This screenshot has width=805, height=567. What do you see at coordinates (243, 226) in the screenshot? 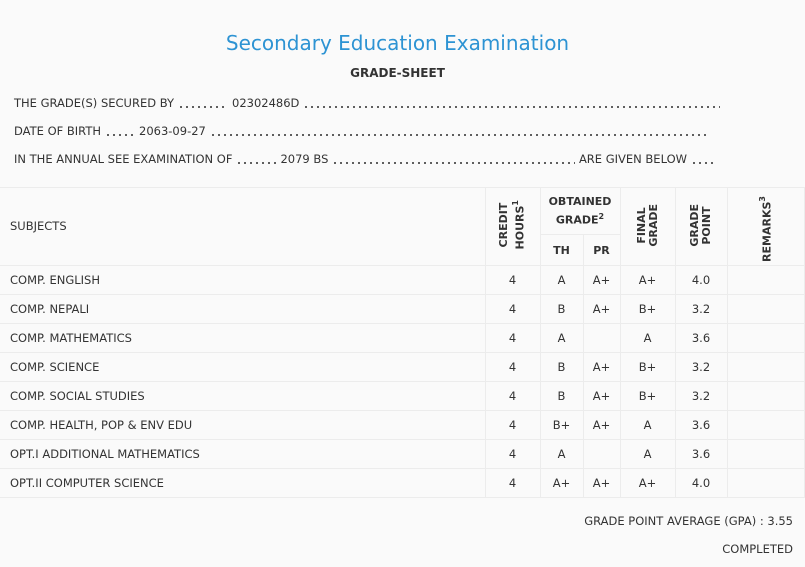
I see `header: SUBJECTS` at bounding box center [243, 226].